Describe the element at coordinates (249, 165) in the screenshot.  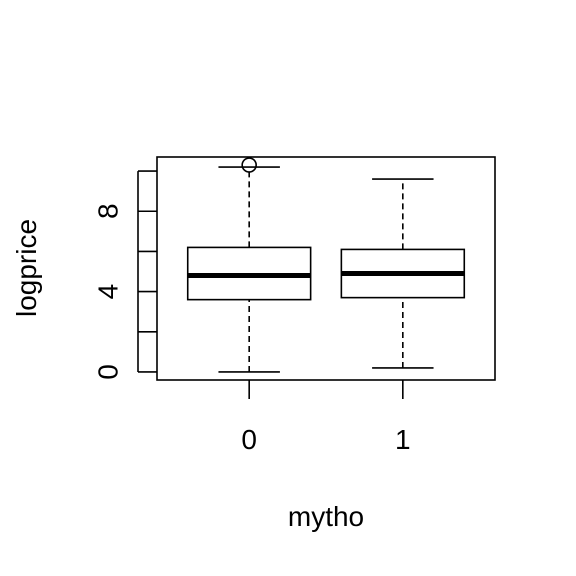
I see `outlier-point` at that location.